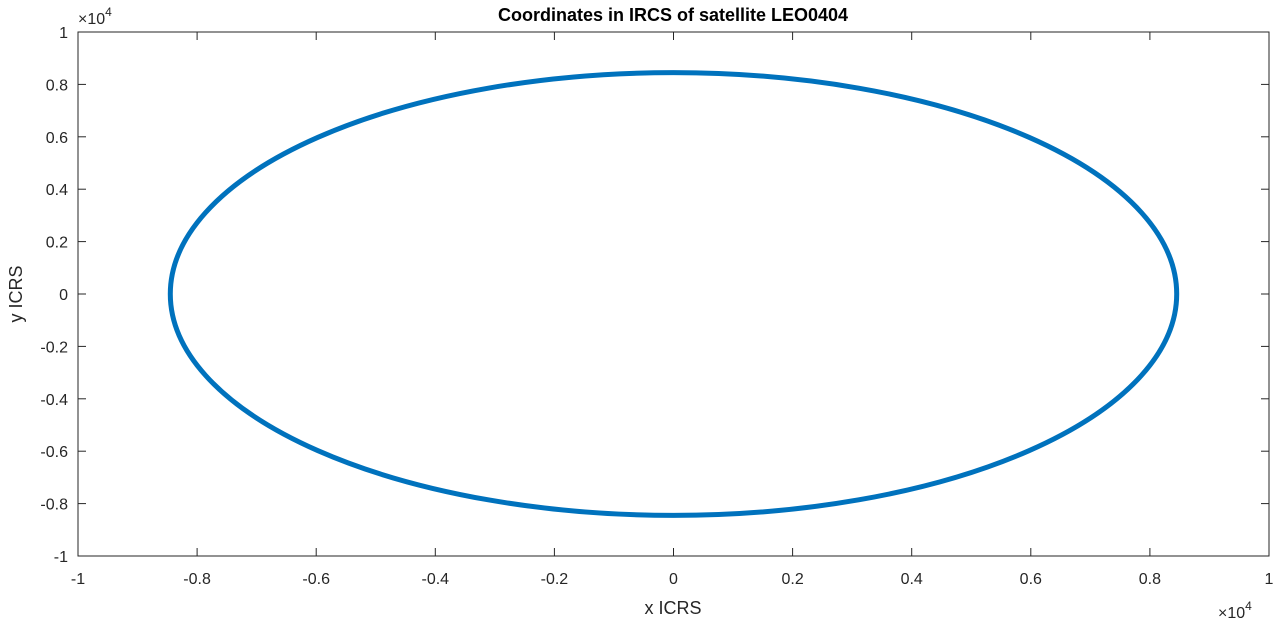 This screenshot has width=1276, height=624. What do you see at coordinates (1269, 579) in the screenshot?
I see `x-tick-label: 1` at bounding box center [1269, 579].